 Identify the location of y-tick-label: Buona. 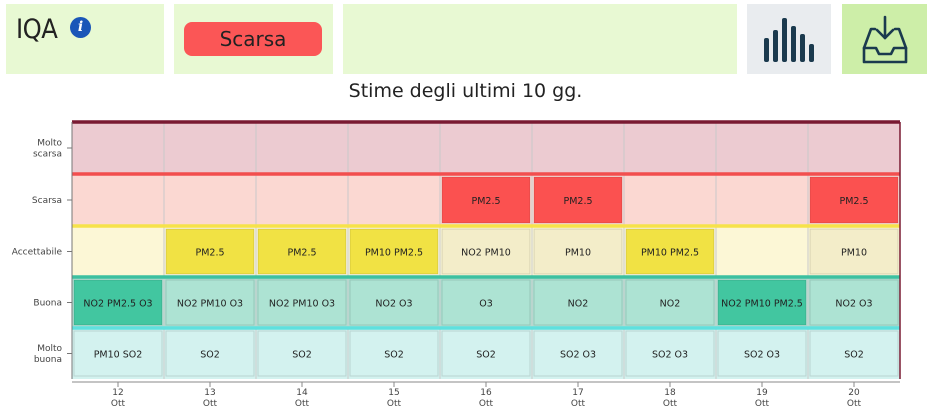
(47, 304).